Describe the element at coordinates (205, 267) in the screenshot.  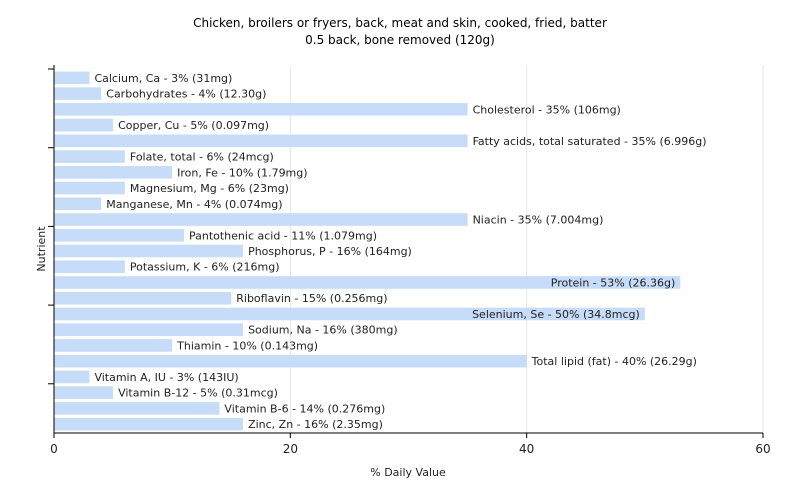
I see `bar-label-12: Potassium, K - 6% (216mg)` at that location.